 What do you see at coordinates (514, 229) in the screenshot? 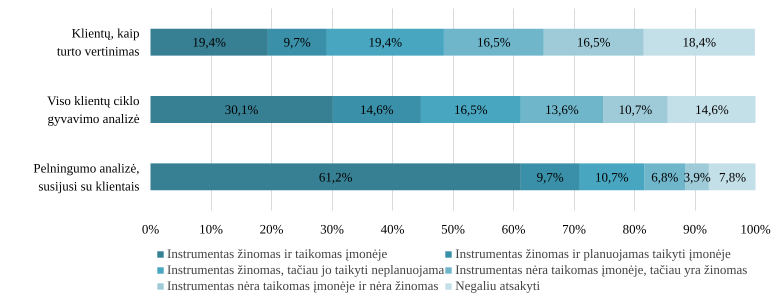
I see `x-tick-label: 60%` at bounding box center [514, 229].